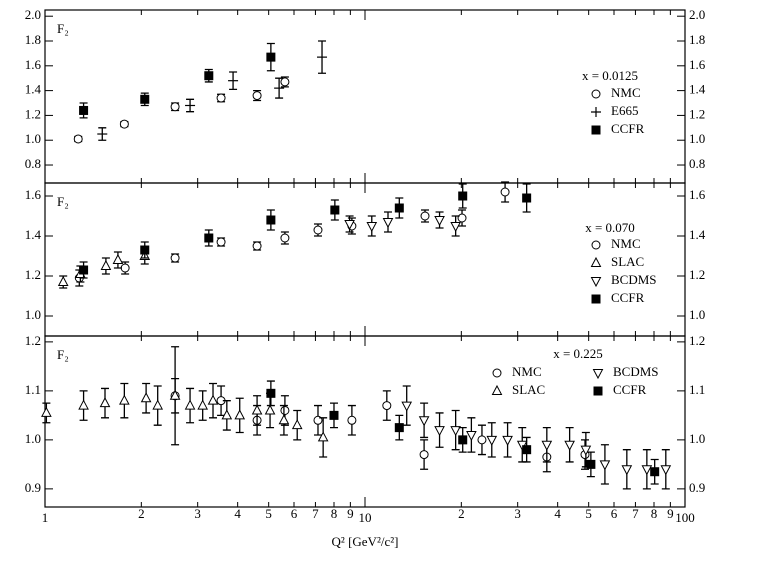  Describe the element at coordinates (578, 353) in the screenshot. I see `legend-title: x = 0.225` at that location.